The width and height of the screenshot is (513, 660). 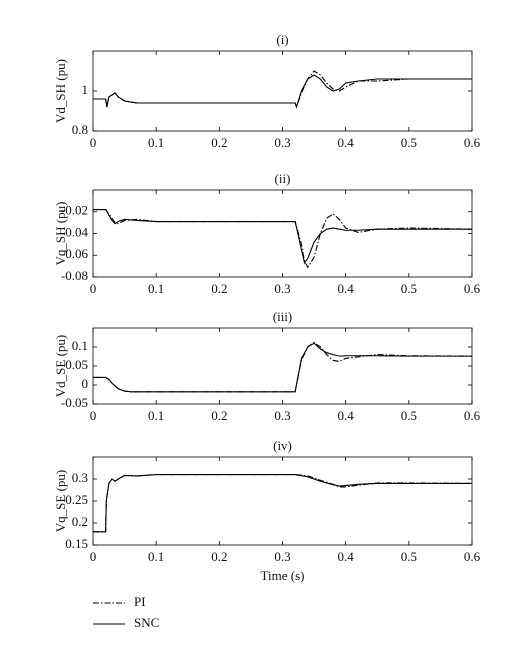 I want to click on y-tick-label: -0.04, so click(x=75, y=231).